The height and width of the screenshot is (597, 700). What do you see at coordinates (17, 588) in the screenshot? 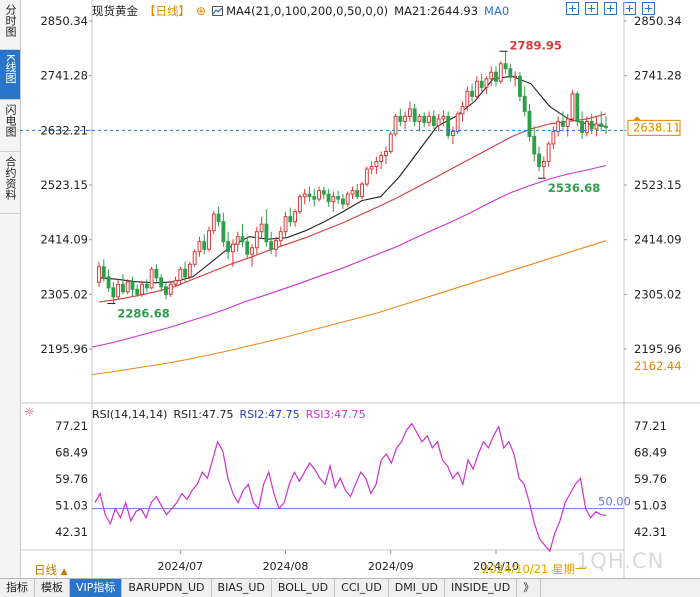
I see `indicator-tab-0: 指标` at bounding box center [17, 588].